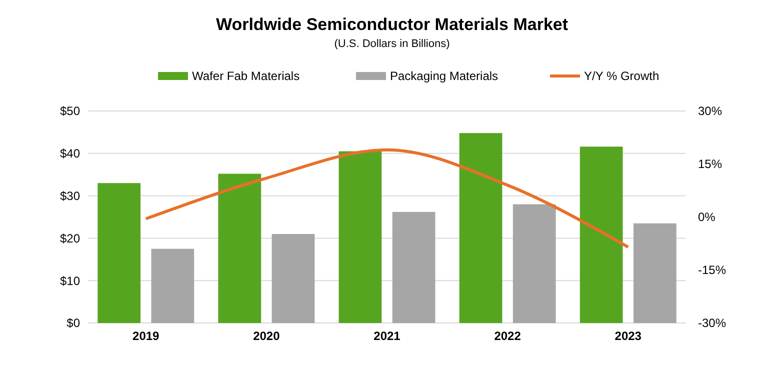 The height and width of the screenshot is (391, 784). What do you see at coordinates (712, 323) in the screenshot?
I see `y2-tick-label: -30%` at bounding box center [712, 323].